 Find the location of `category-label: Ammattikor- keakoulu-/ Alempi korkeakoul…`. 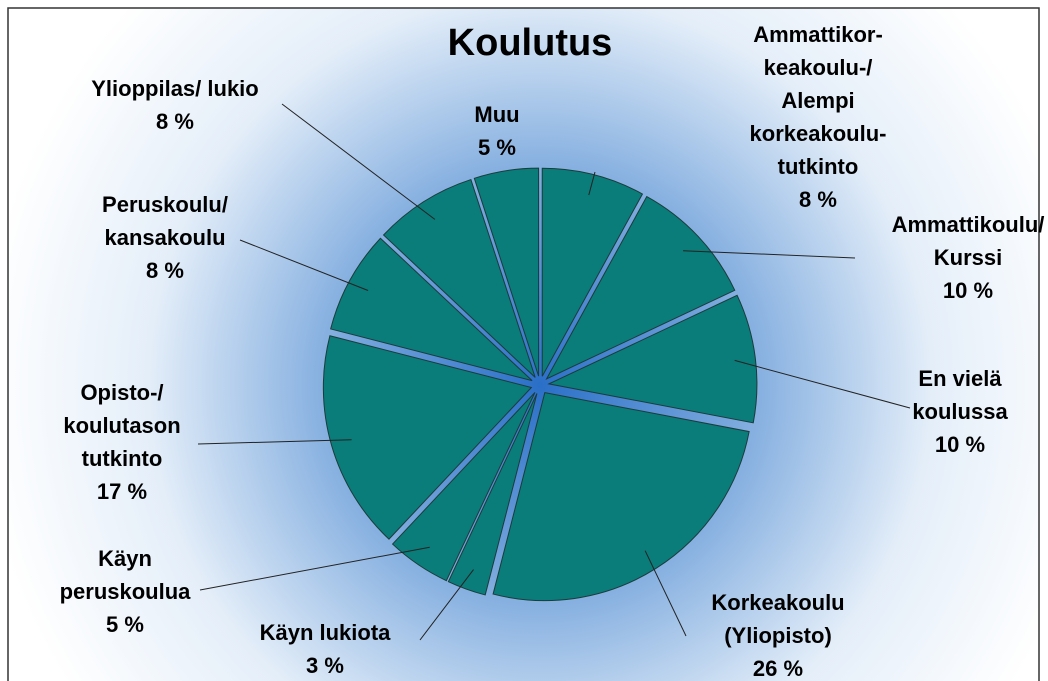

category-label: Ammattikor- keakoulu-/ Alempi korkeakoul… is located at coordinates (818, 100).